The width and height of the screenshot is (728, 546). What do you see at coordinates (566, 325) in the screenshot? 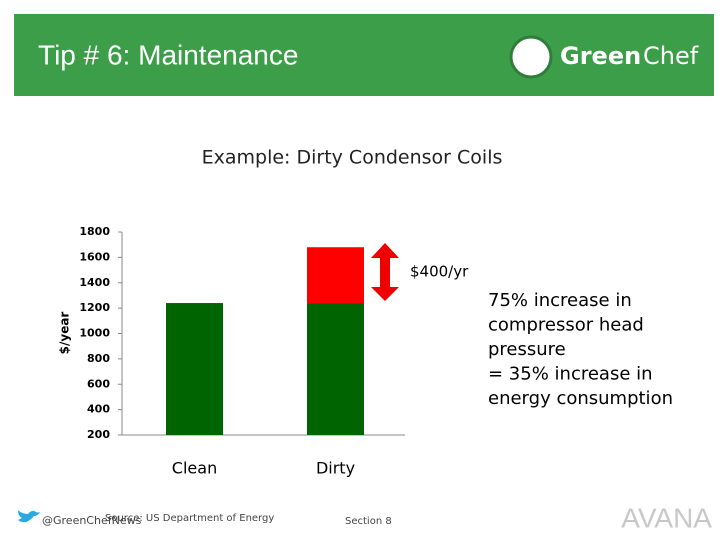
I see `note-line: compressor head` at bounding box center [566, 325].